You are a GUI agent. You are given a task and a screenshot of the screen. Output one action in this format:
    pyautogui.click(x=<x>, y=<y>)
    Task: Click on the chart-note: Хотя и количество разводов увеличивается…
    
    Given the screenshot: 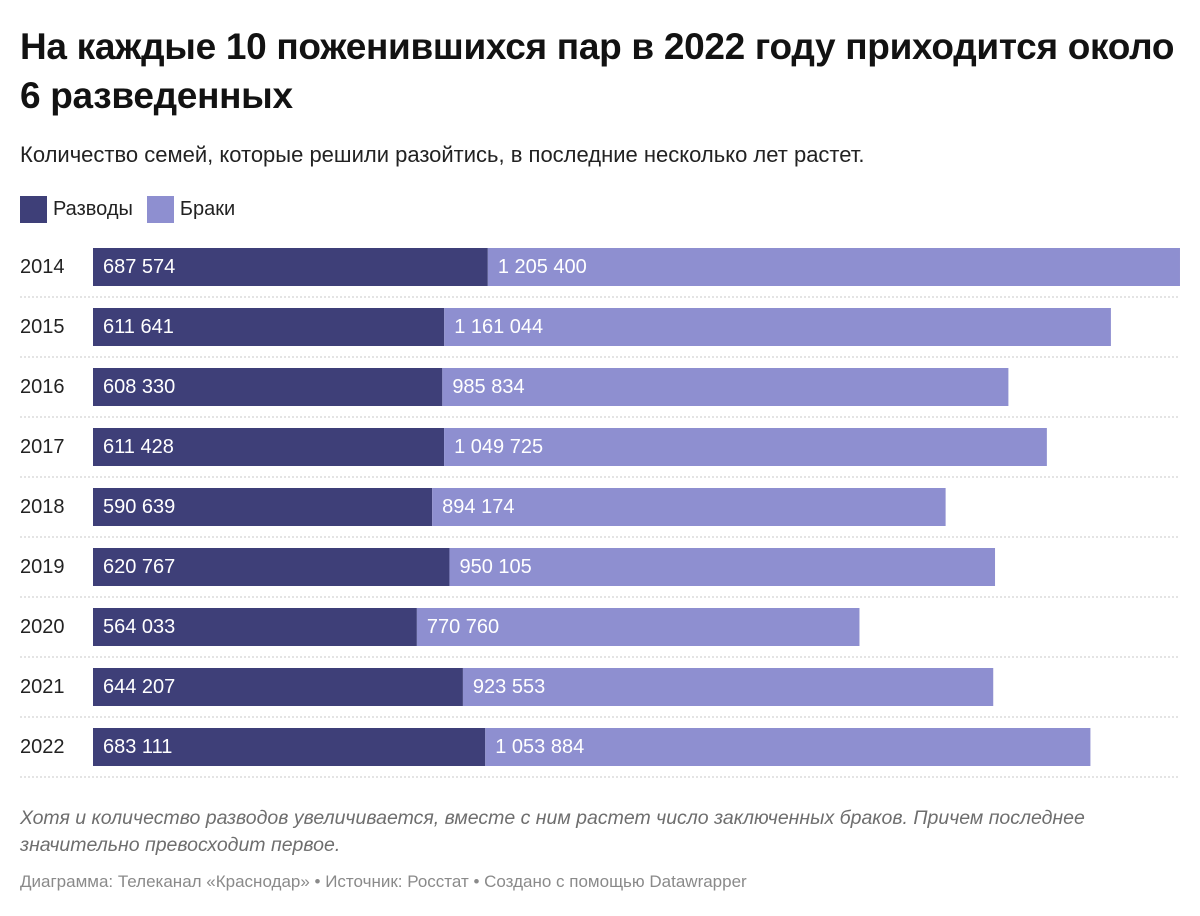 What is the action you would take?
    pyautogui.click(x=552, y=831)
    